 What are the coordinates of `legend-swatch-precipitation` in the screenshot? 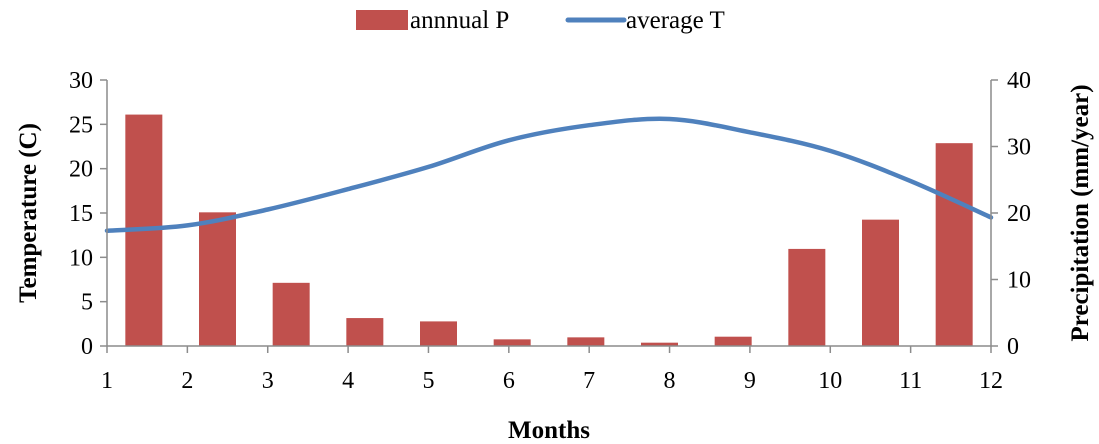 It's located at (382, 20).